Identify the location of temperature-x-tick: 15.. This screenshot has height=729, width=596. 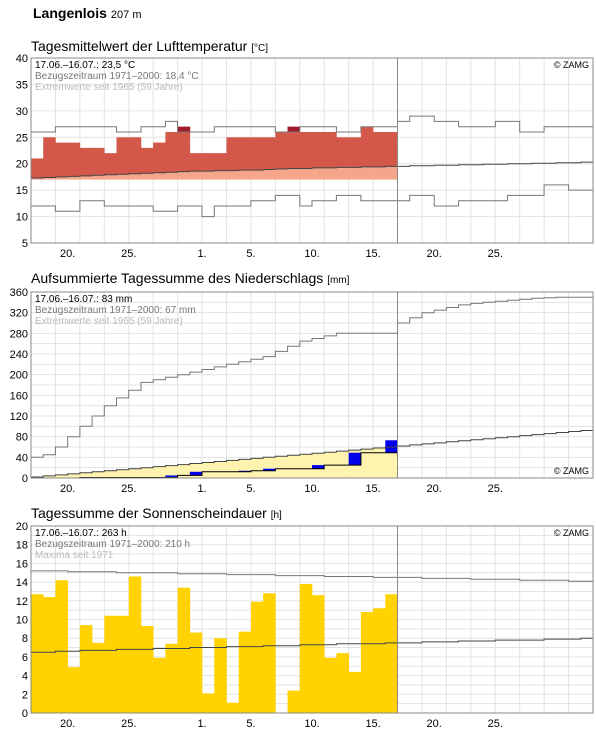
(372, 254).